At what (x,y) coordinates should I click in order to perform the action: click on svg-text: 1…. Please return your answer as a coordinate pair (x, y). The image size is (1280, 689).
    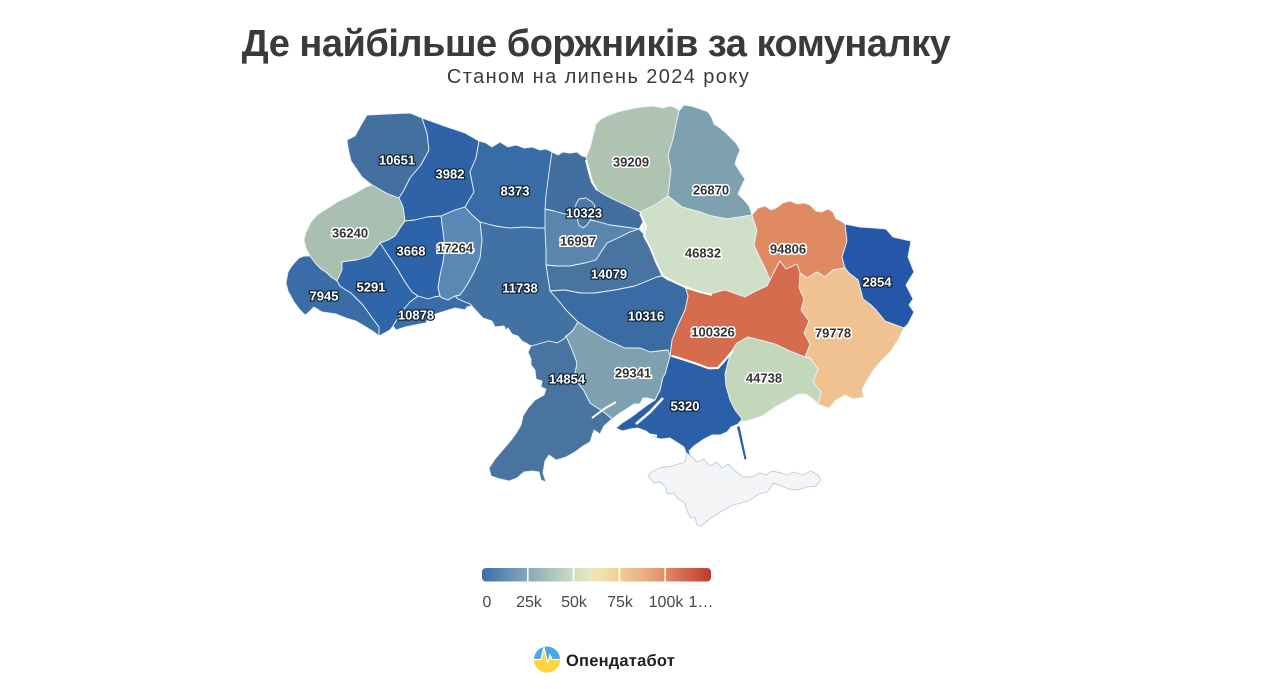
    Looking at the image, I should click on (701, 602).